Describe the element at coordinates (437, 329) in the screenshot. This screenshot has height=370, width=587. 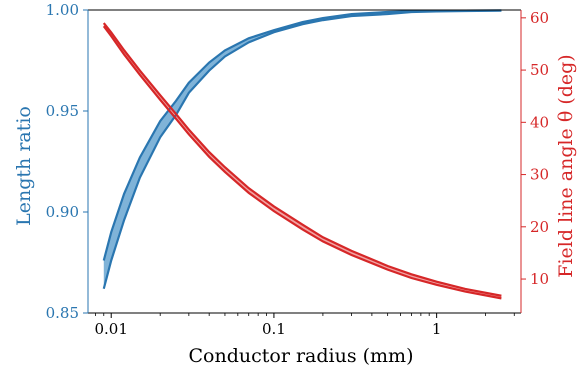
I see `x-tick-label: 1` at that location.